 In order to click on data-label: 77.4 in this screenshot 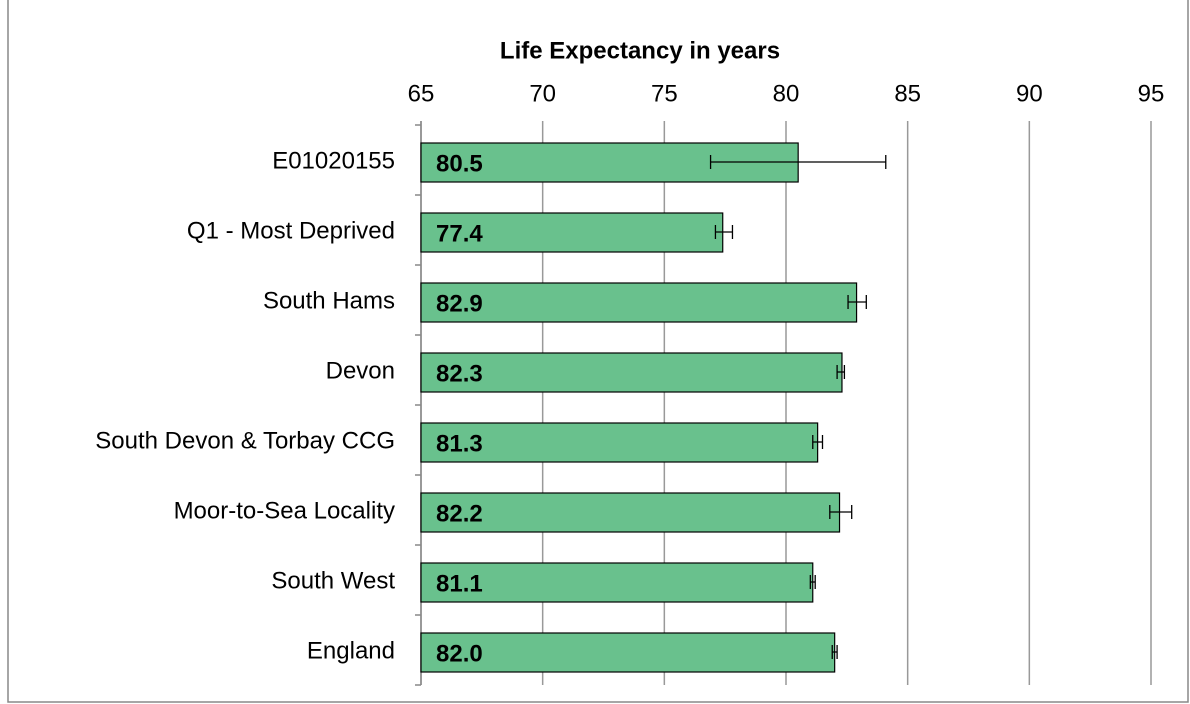, I will do `click(459, 233)`.